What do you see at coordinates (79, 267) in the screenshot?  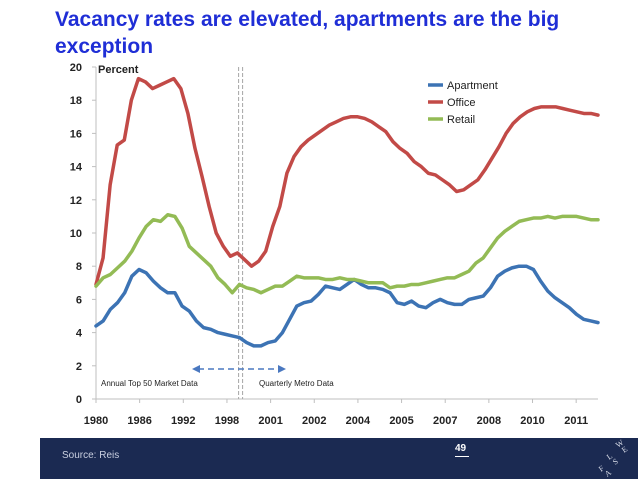 I see `y-tick-label: 8` at bounding box center [79, 267].